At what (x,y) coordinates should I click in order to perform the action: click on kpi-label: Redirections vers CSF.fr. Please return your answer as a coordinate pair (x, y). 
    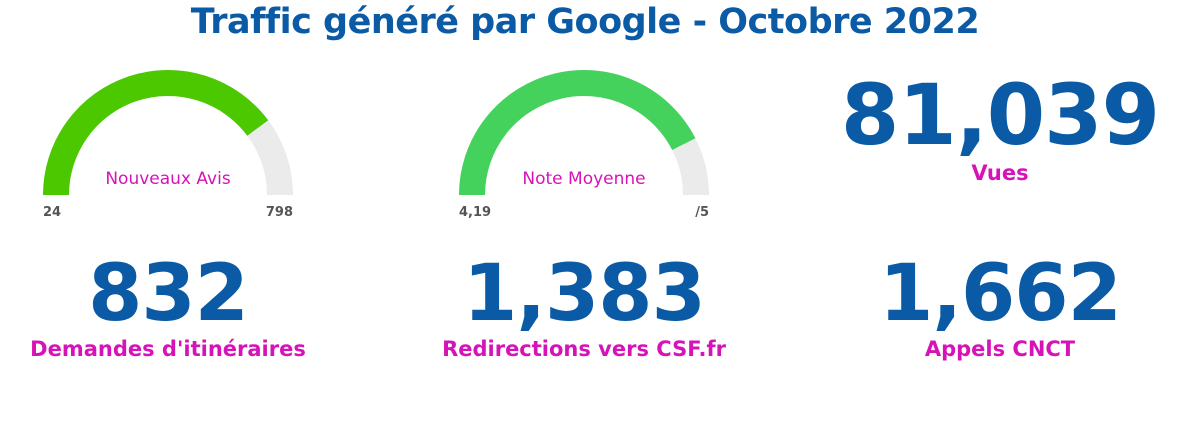
    Looking at the image, I should click on (584, 349).